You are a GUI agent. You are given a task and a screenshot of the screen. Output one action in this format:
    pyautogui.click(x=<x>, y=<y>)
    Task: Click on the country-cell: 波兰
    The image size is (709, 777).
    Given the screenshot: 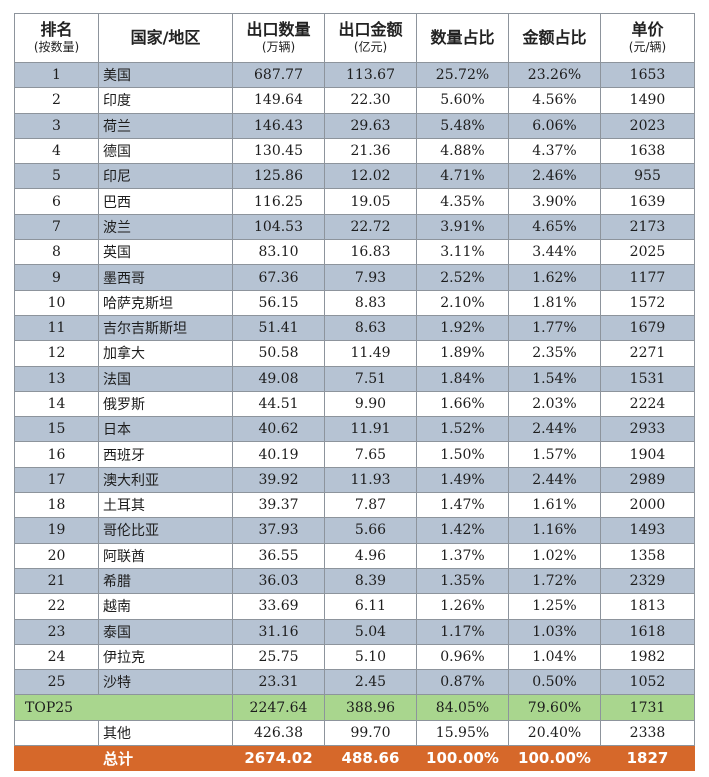 What is the action you would take?
    pyautogui.click(x=165, y=227)
    